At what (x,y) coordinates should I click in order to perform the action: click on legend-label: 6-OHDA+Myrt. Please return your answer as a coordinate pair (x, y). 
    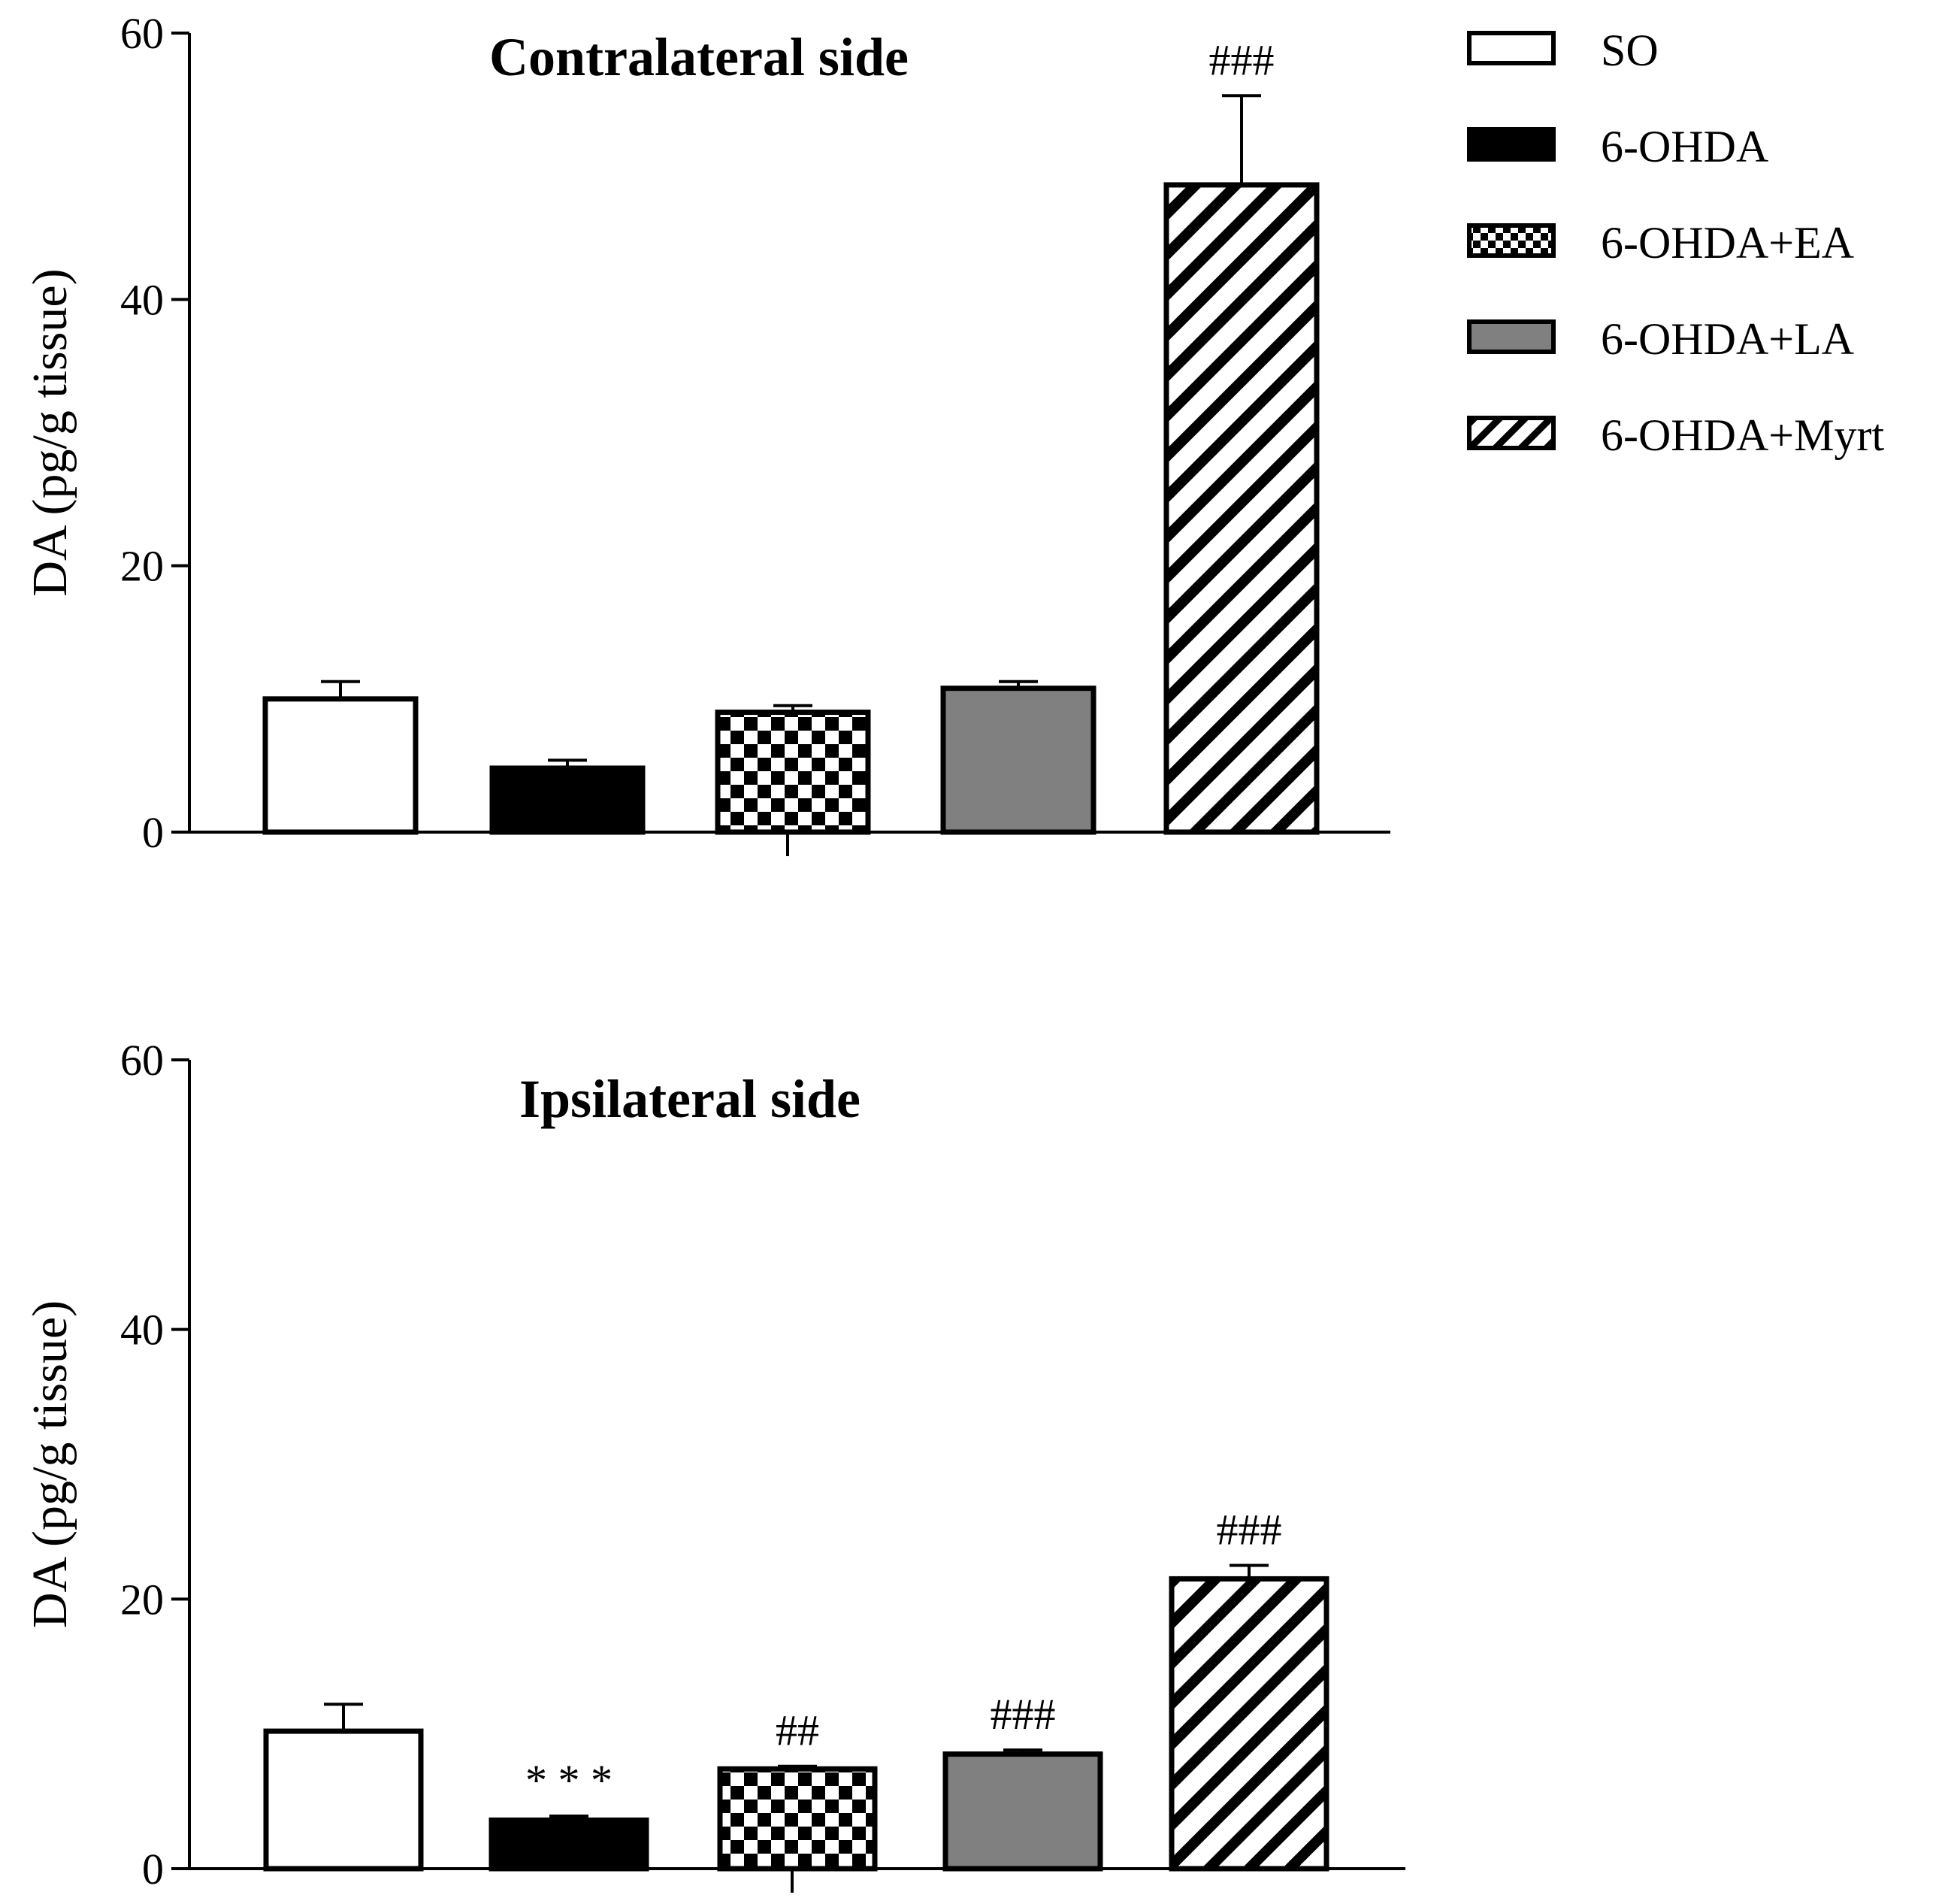
    Looking at the image, I should click on (1742, 435).